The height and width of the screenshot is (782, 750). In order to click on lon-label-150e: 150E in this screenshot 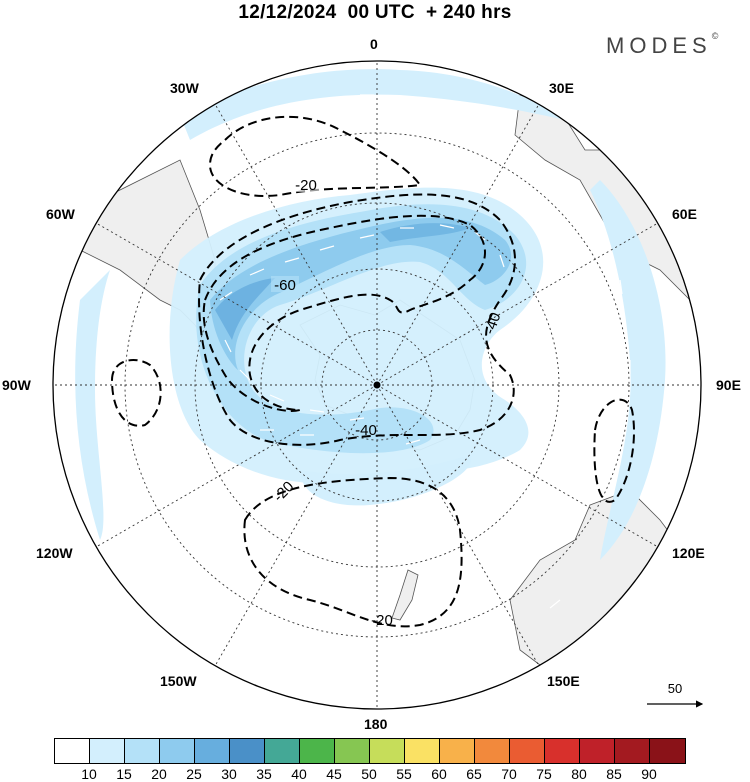, I will do `click(563, 681)`.